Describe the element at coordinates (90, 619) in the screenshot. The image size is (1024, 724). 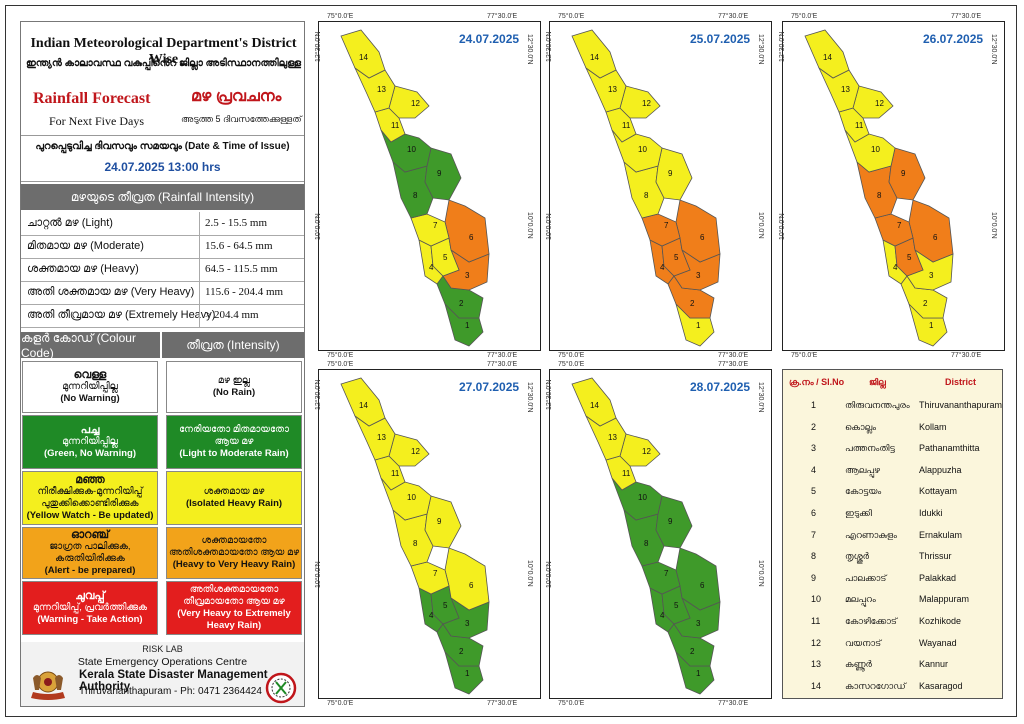
I see `colour-meaning-en: (Warning - Take Action)` at that location.